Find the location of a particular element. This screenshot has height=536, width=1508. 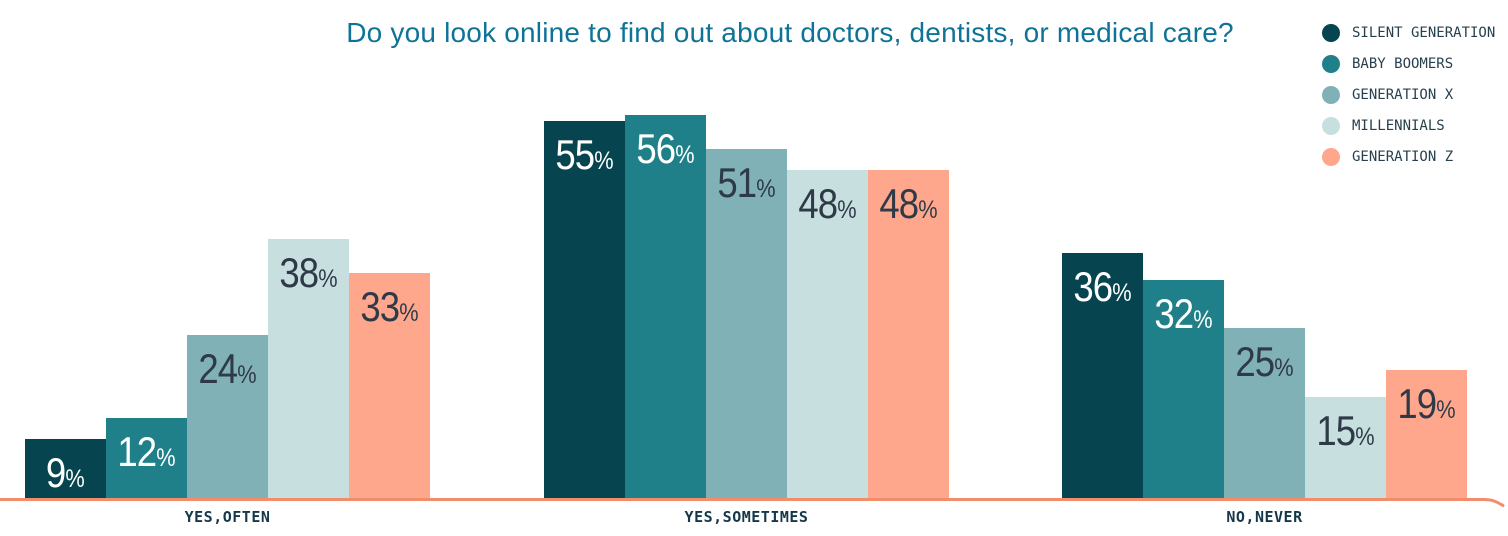

bar-generation-z-no-never: 19% is located at coordinates (1426, 435).